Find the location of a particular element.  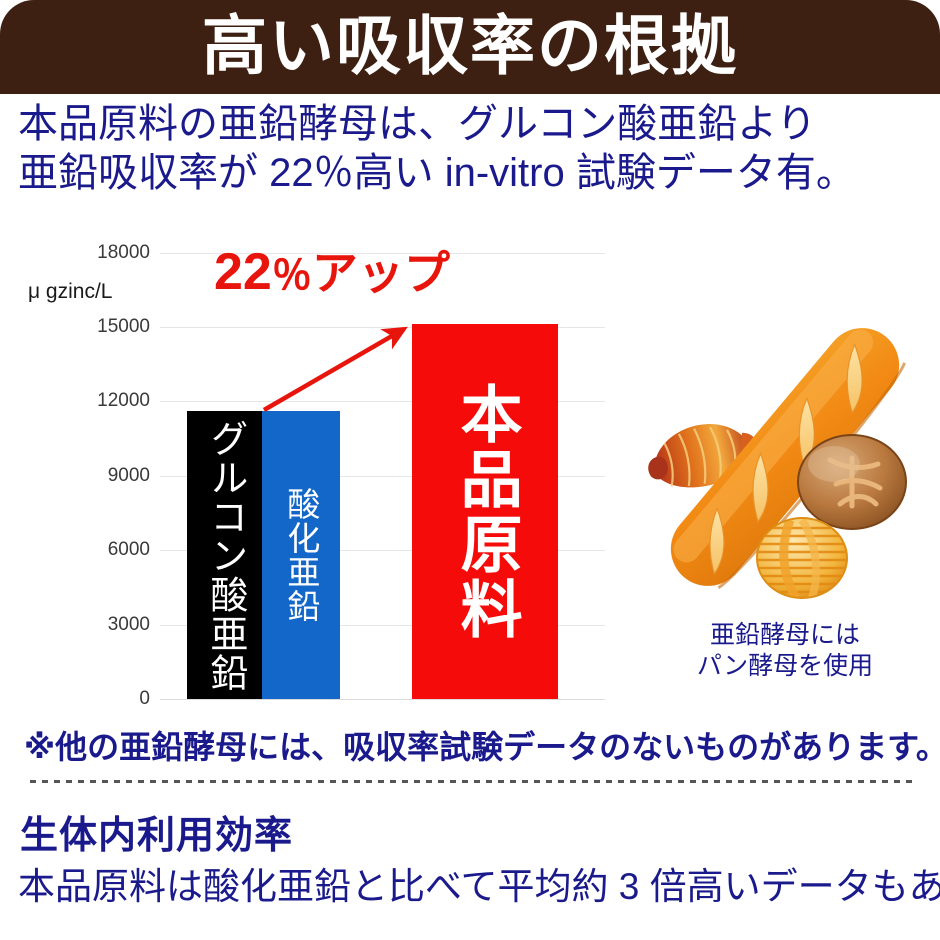

y-tick-0: 0 is located at coordinates (144, 698).